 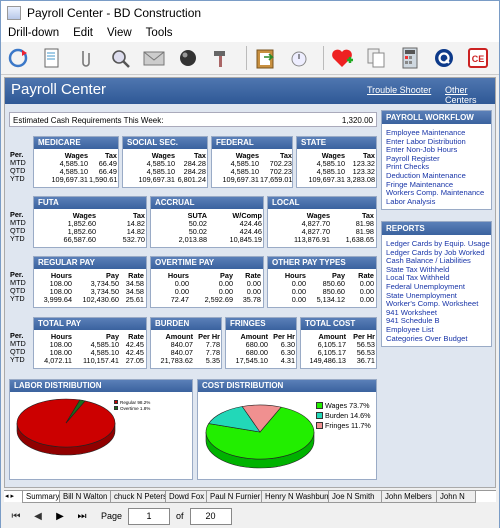 I want to click on prev-page-icon: ◀, so click(x=38, y=516).